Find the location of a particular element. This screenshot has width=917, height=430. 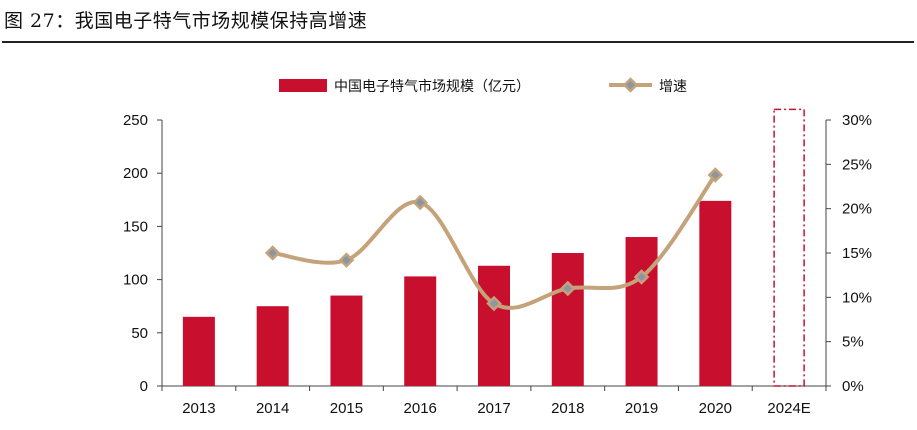

legend-line-label: 增速 is located at coordinates (673, 87).